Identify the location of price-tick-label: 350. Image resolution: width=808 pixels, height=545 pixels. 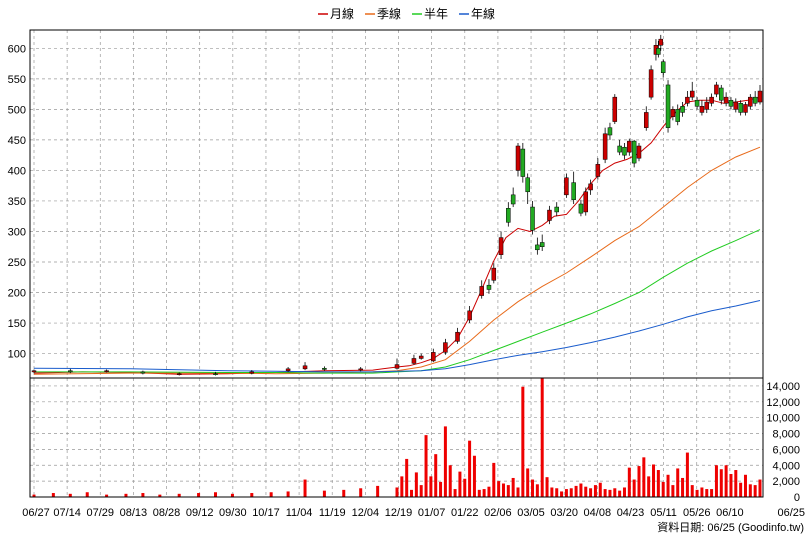
(17, 202).